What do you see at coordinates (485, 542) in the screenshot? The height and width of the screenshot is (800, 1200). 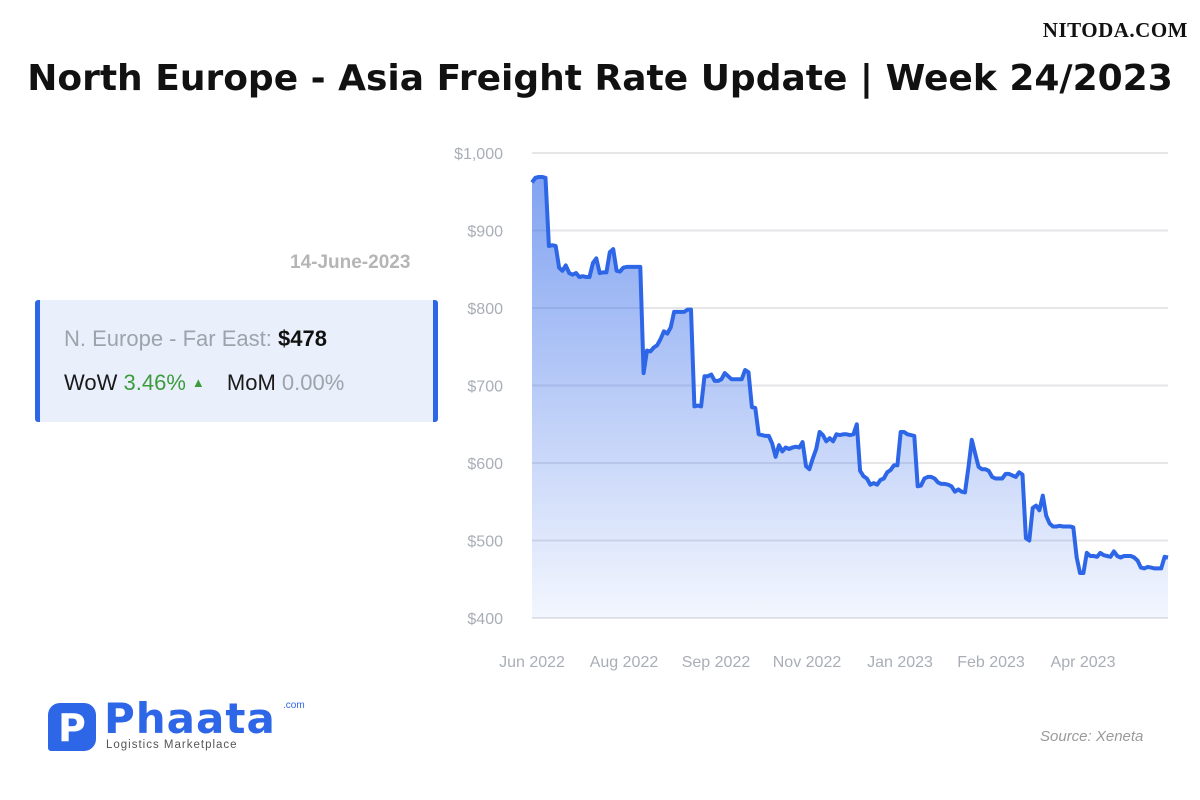 I see `y-tick-label: $500` at bounding box center [485, 542].